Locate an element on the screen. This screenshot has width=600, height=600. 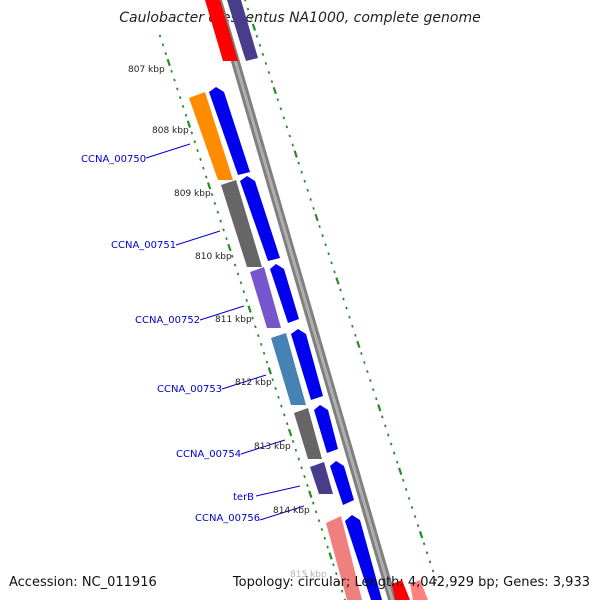
kbp-label: 811 kbp is located at coordinates (233, 320).